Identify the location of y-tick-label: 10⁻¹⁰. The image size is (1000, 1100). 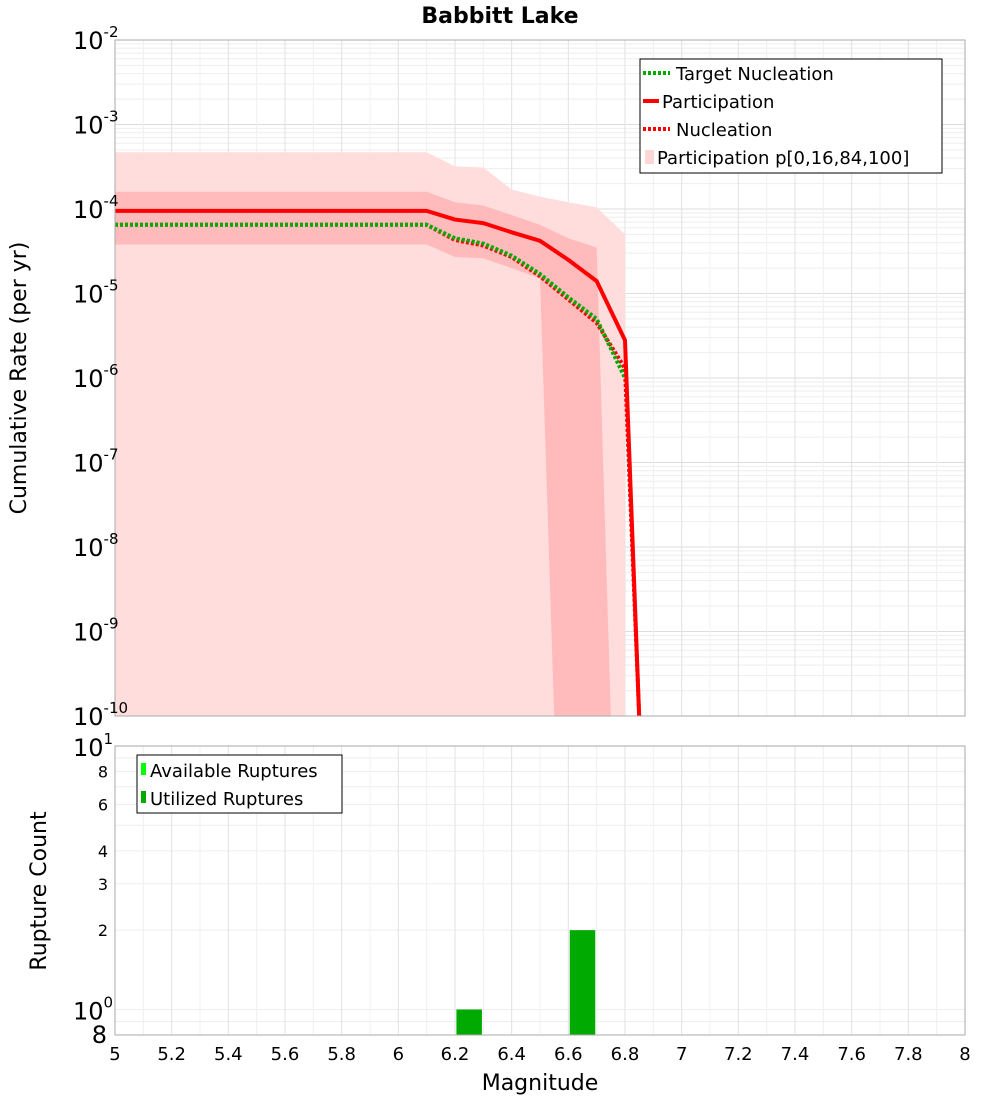
(100, 715).